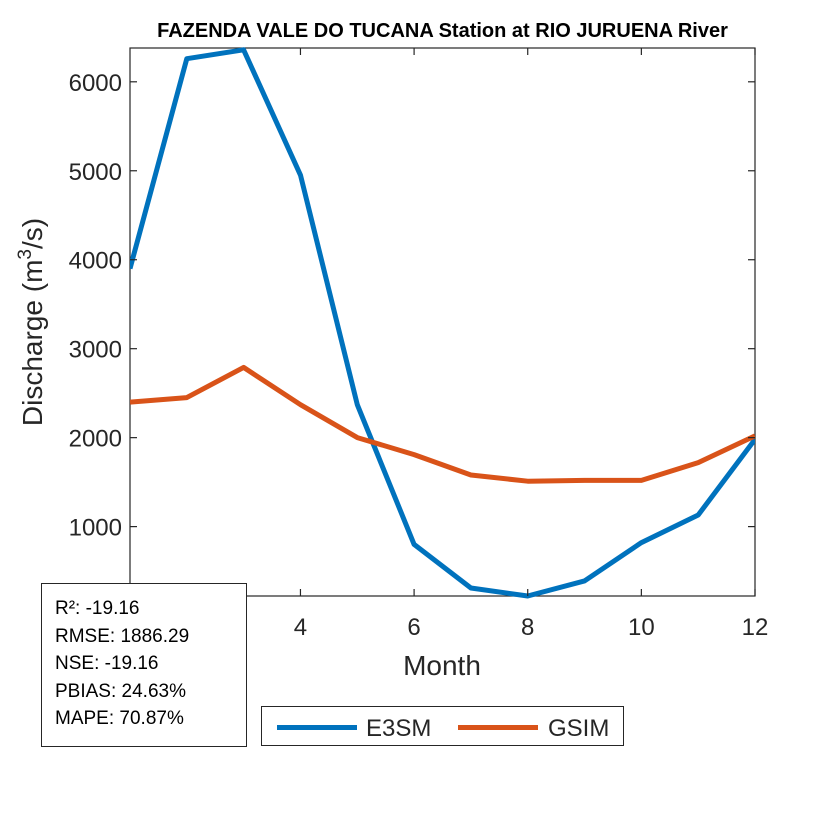 The image size is (833, 833). Describe the element at coordinates (442, 424) in the screenshot. I see `series-line-gsim` at that location.